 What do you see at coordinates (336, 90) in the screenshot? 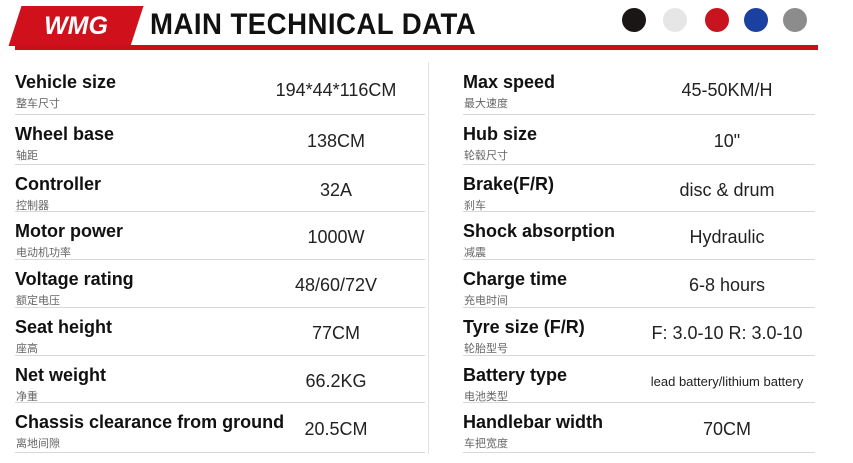
I see `row-value: 194*44*116CM` at bounding box center [336, 90].